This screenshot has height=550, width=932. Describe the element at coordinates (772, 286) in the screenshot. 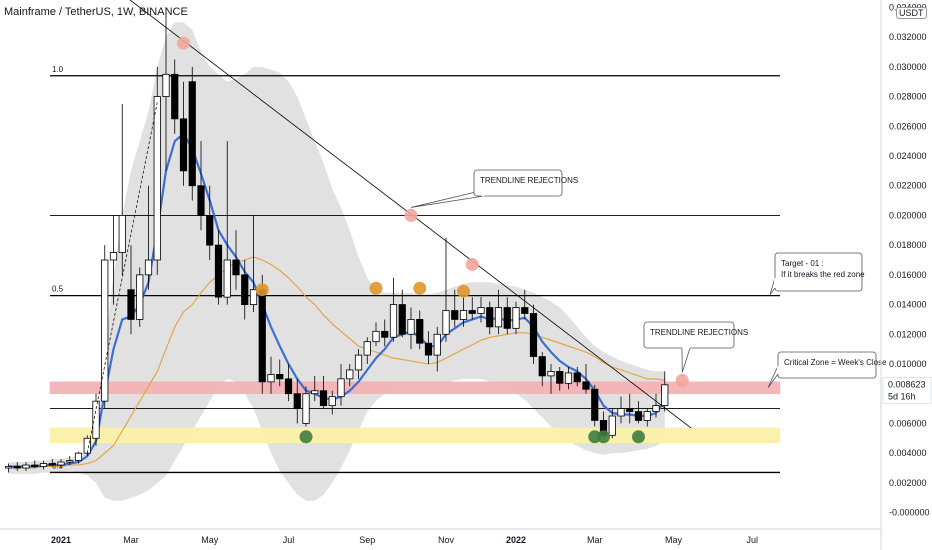

I see `callout-target-01-pointer` at that location.